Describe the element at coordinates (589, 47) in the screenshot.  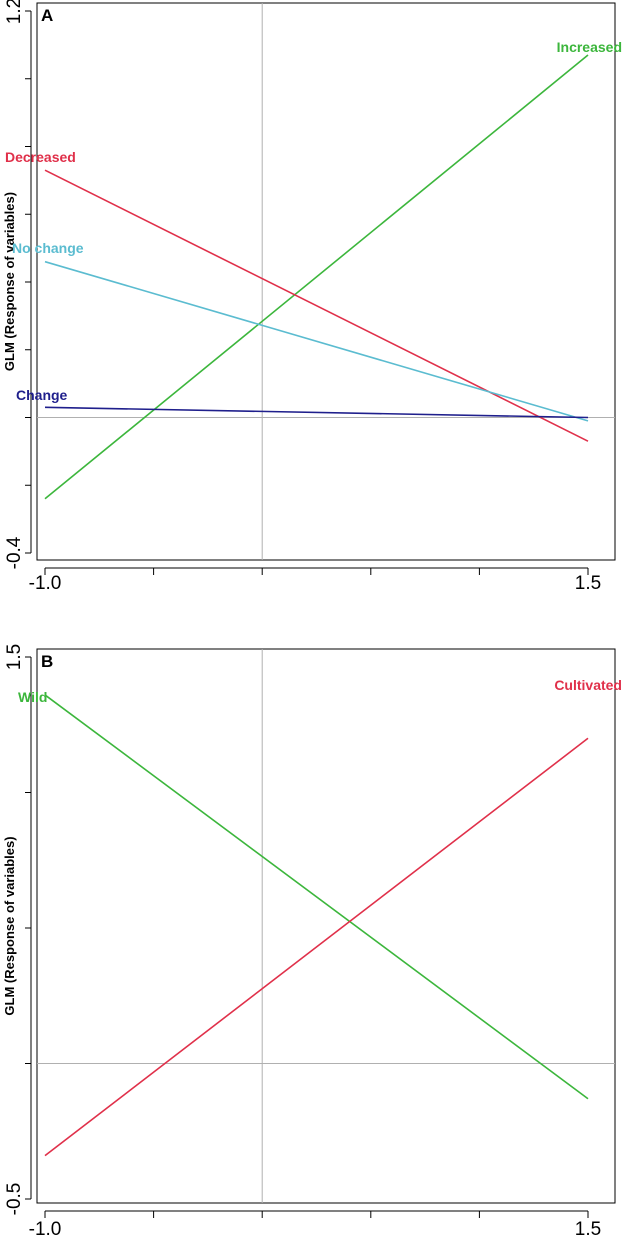
I see `series-label-increased: Increased` at that location.